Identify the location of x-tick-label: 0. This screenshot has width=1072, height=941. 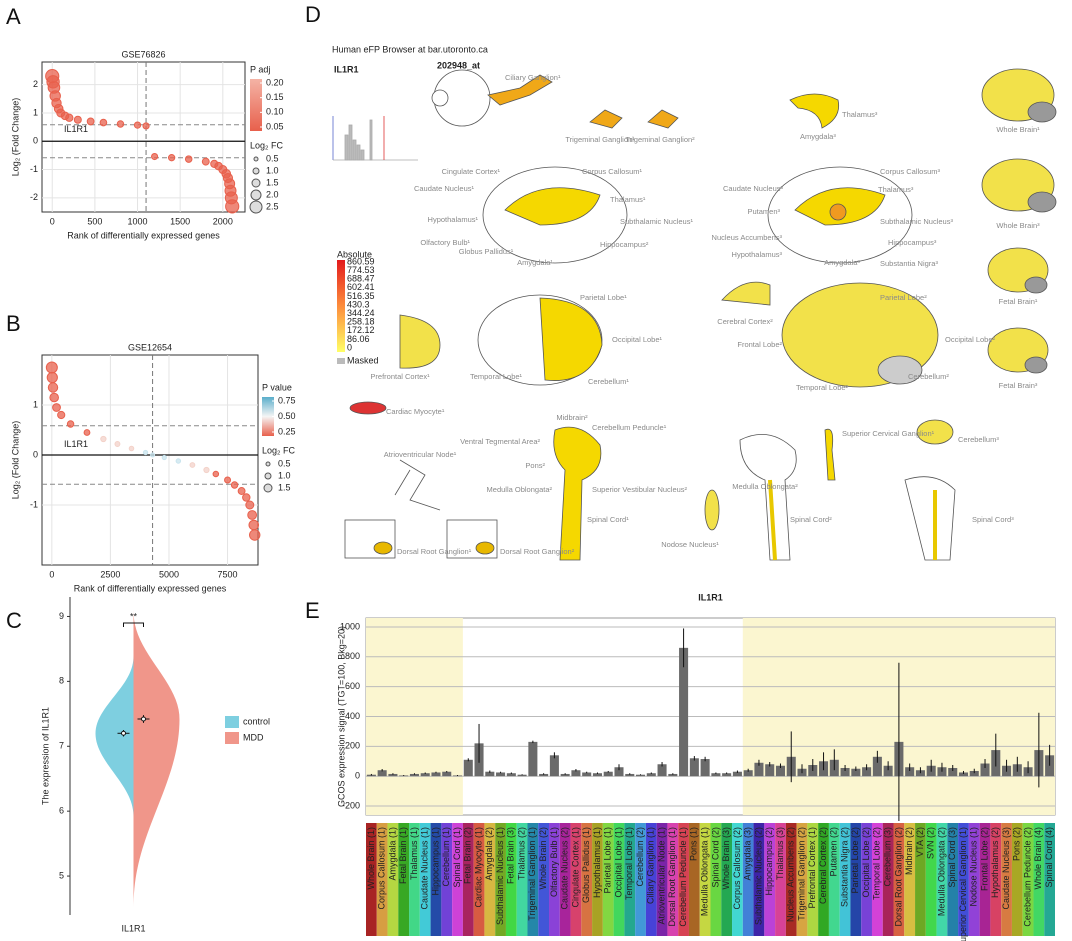
(52, 221).